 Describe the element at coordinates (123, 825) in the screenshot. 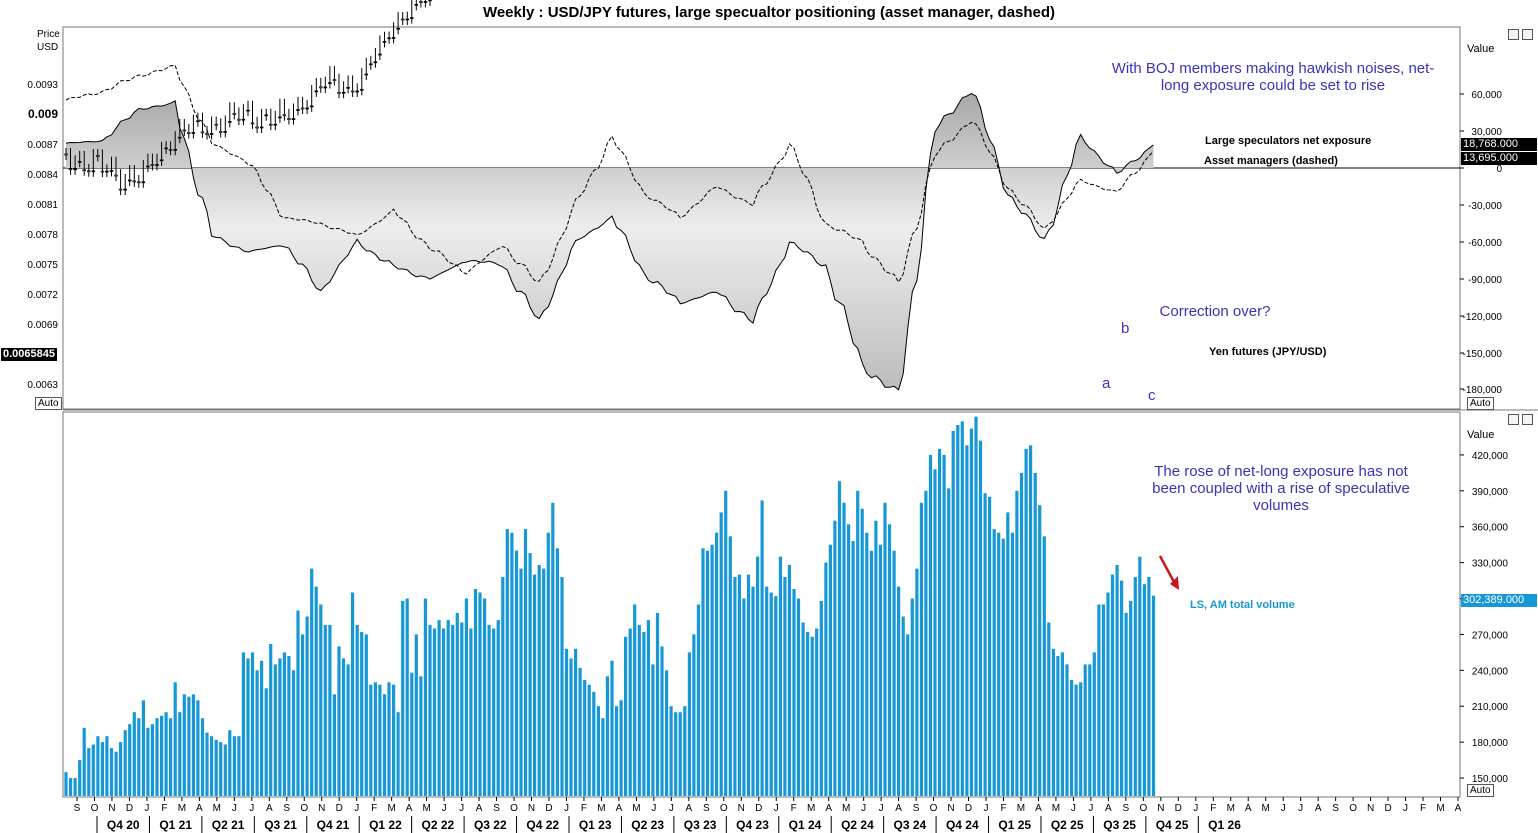

I see `quarter-label: Q4 20` at that location.